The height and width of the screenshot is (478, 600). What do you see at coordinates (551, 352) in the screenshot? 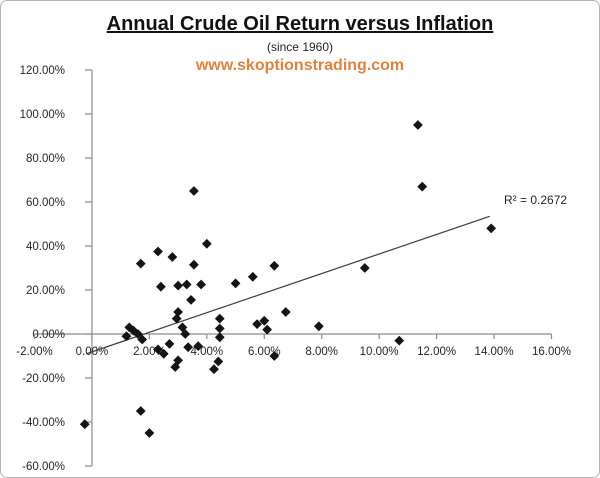
I see `x-axis-tick-label: 16.00%` at bounding box center [551, 352].